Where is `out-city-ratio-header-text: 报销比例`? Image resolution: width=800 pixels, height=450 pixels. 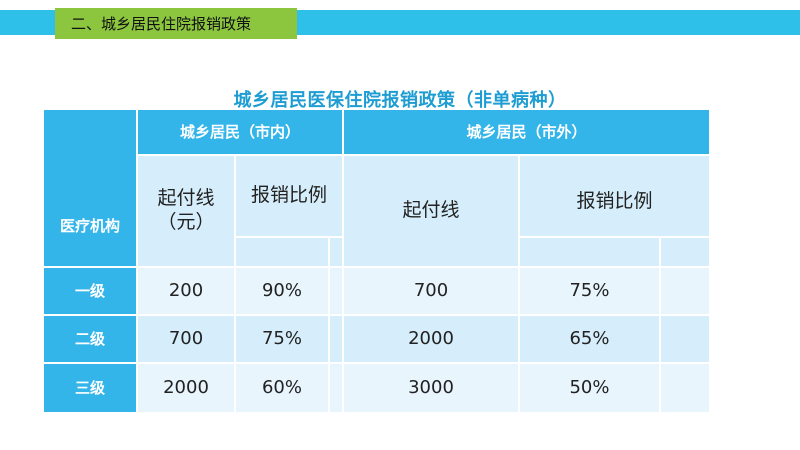
out-city-ratio-header-text: 报销比例 is located at coordinates (614, 201).